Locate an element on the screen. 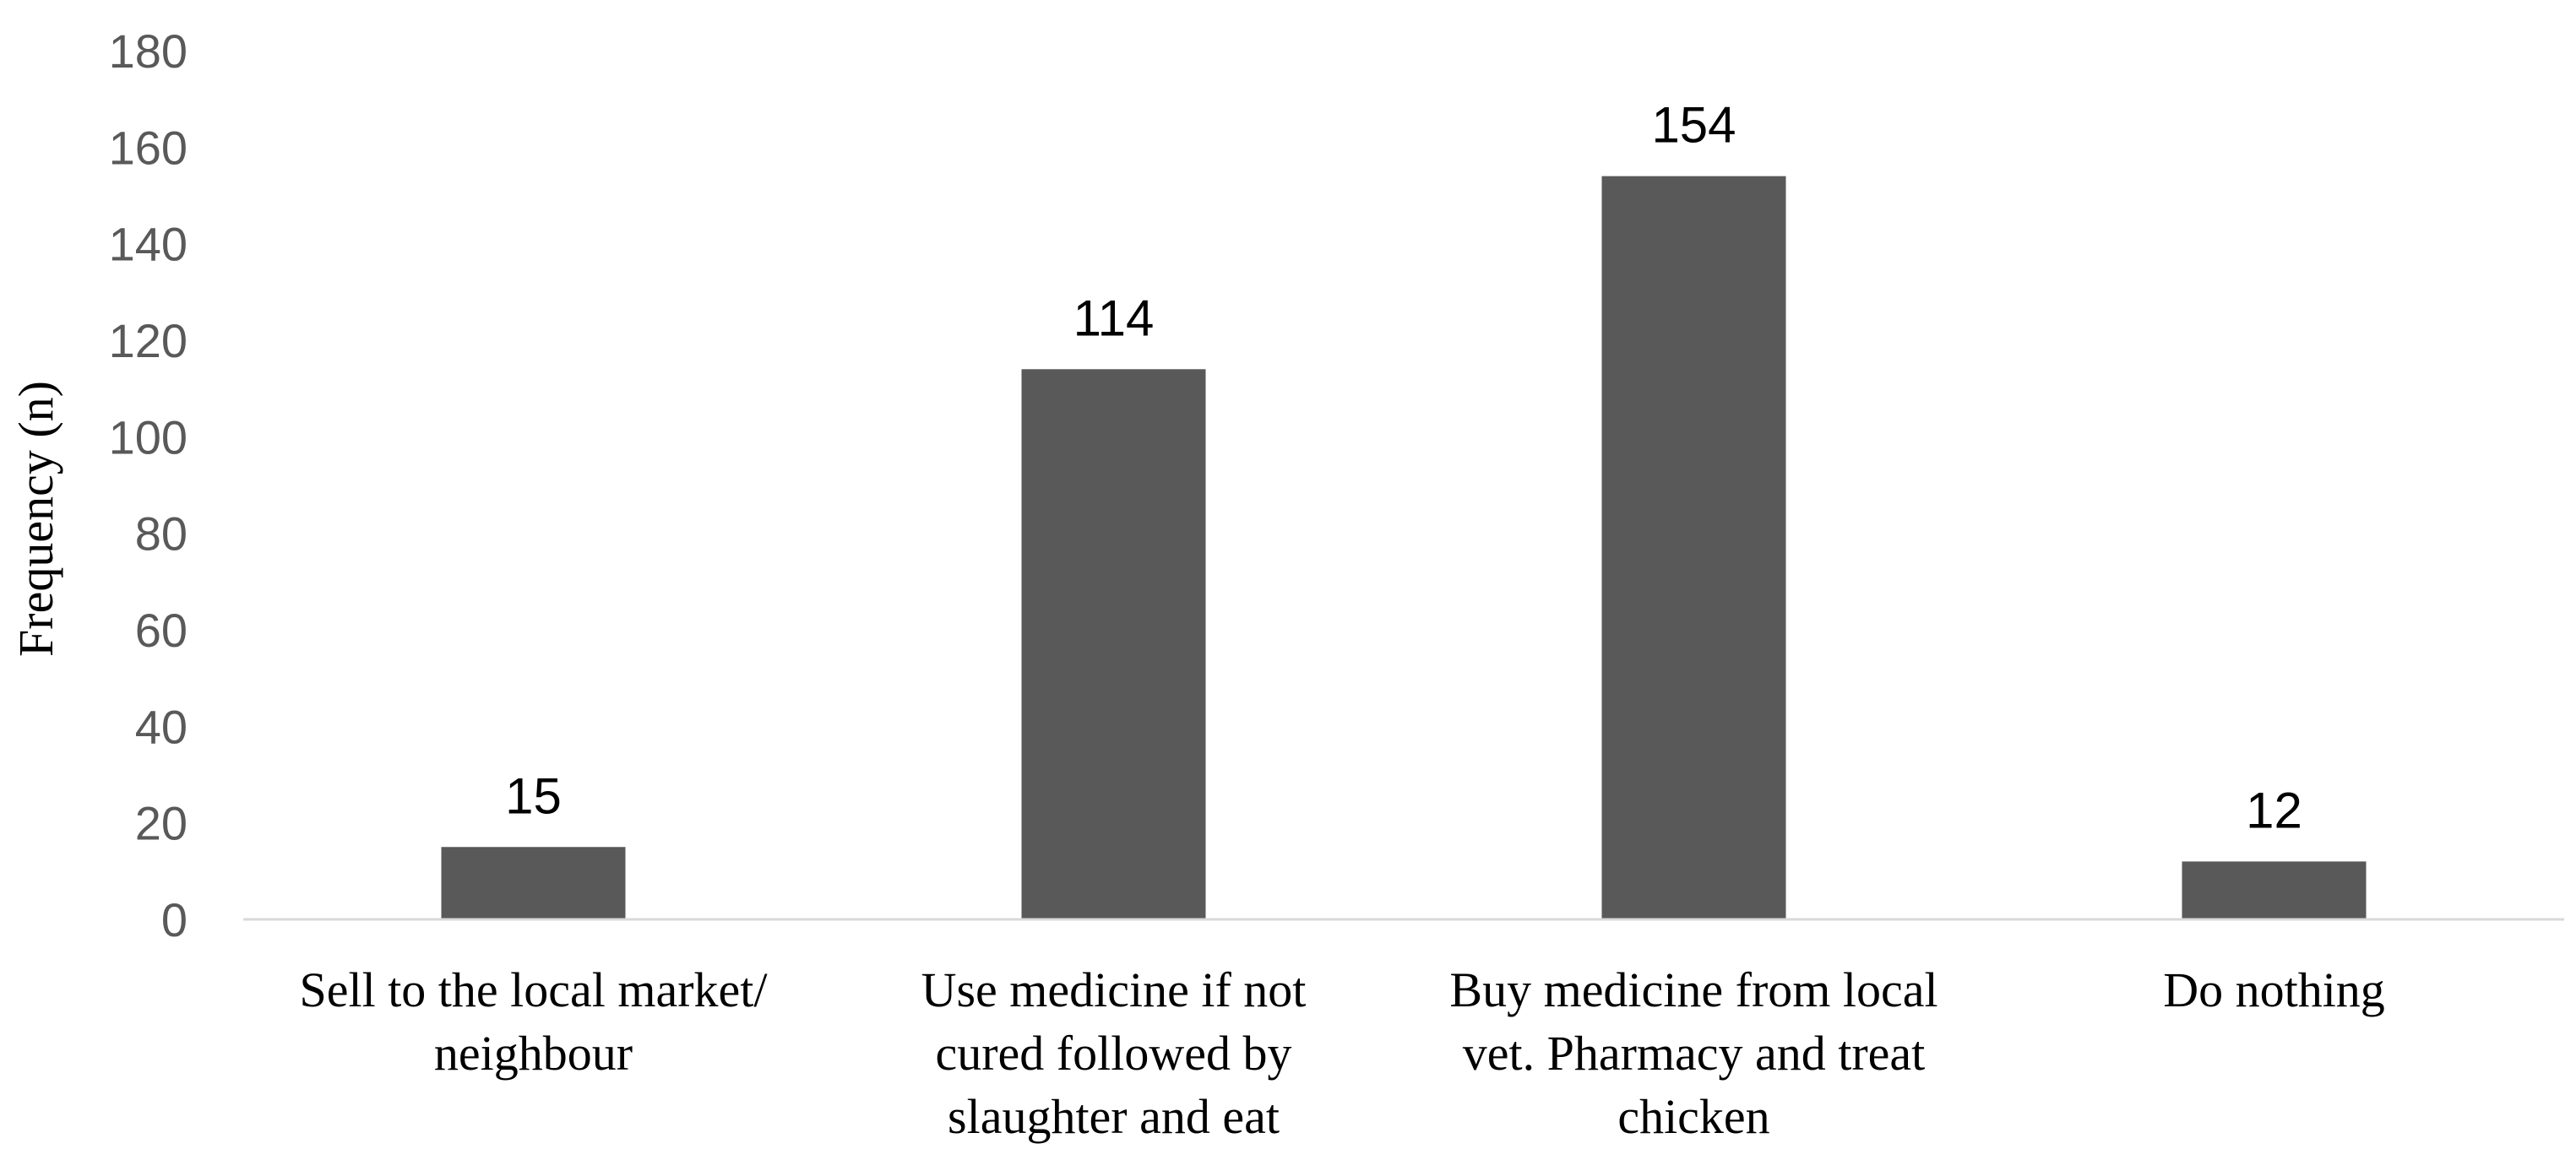 The image size is (2576, 1160). x-category-label: Do nothing is located at coordinates (2274, 989).